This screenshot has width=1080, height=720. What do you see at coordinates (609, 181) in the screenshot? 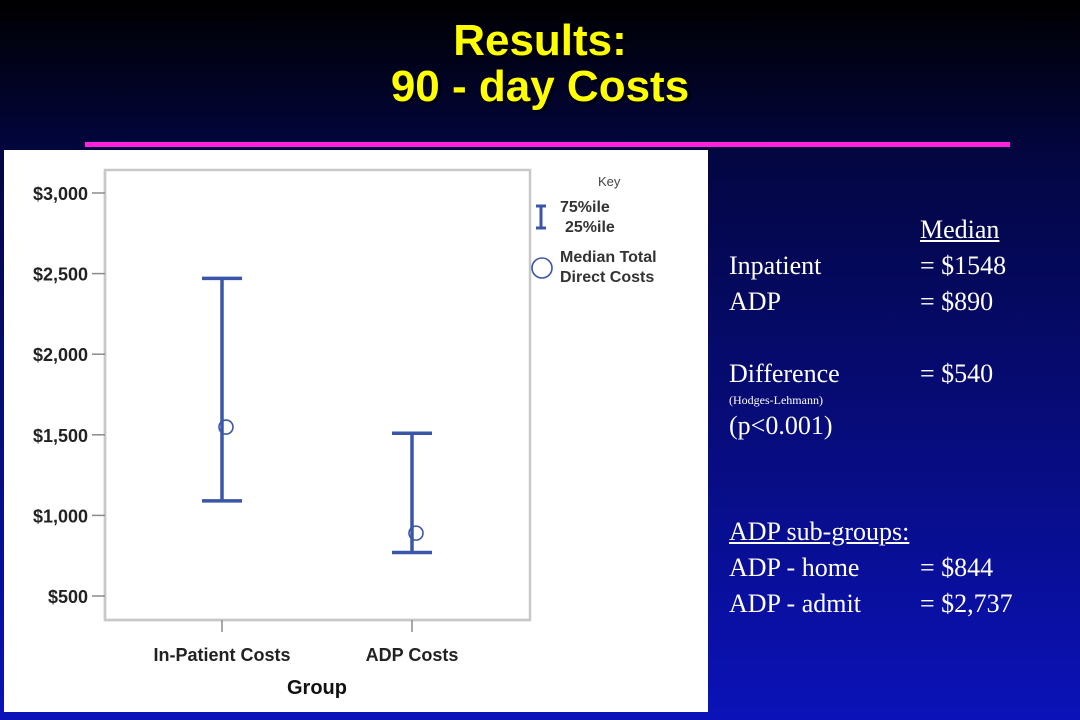
I see `legend-title: Key` at bounding box center [609, 181].